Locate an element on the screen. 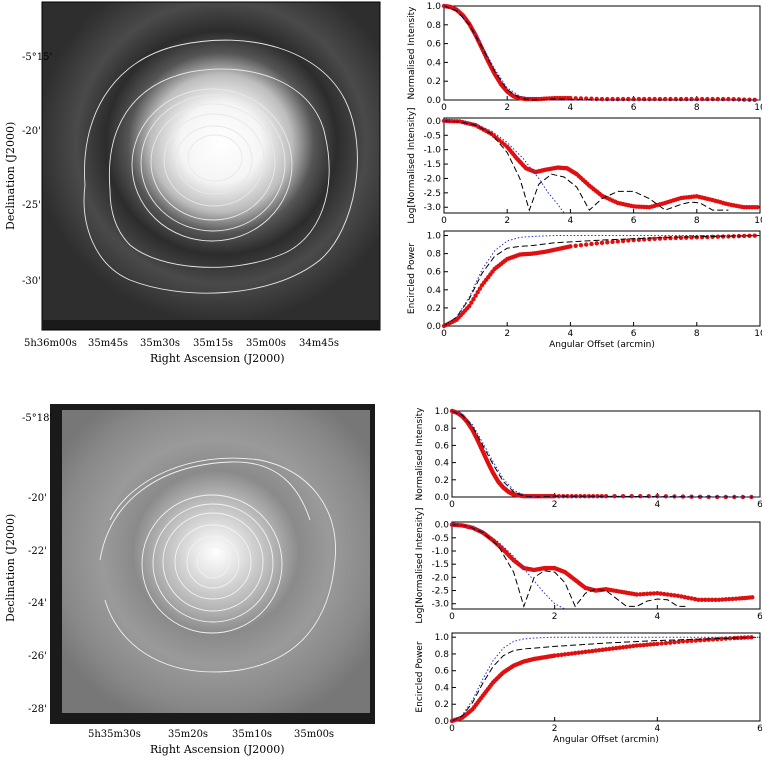 The width and height of the screenshot is (762, 757). y-tick-label: -1.5 is located at coordinates (440, 565).